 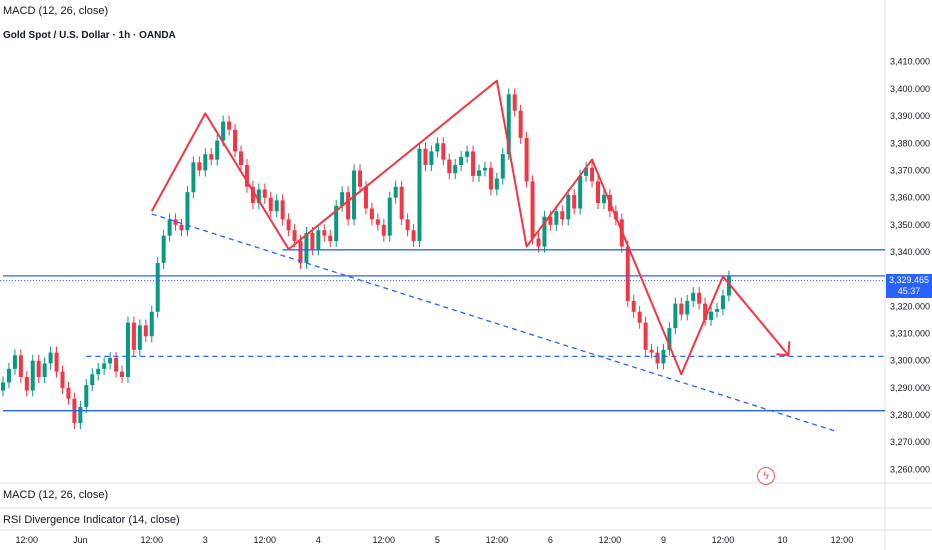 I want to click on projection-arrow-head, so click(x=783, y=349).